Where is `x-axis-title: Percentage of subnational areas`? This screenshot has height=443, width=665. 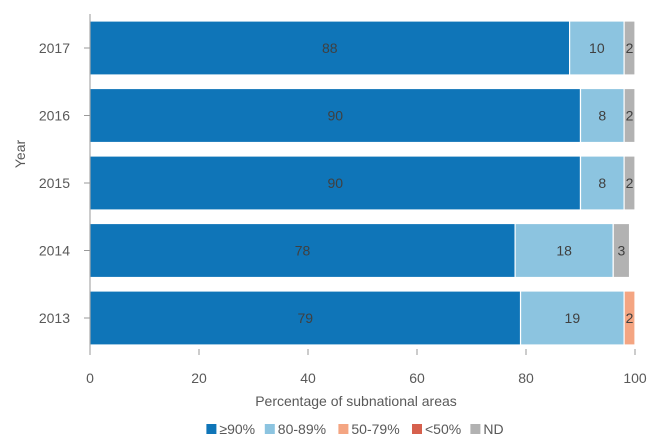 x-axis-title: Percentage of subnational areas is located at coordinates (356, 401).